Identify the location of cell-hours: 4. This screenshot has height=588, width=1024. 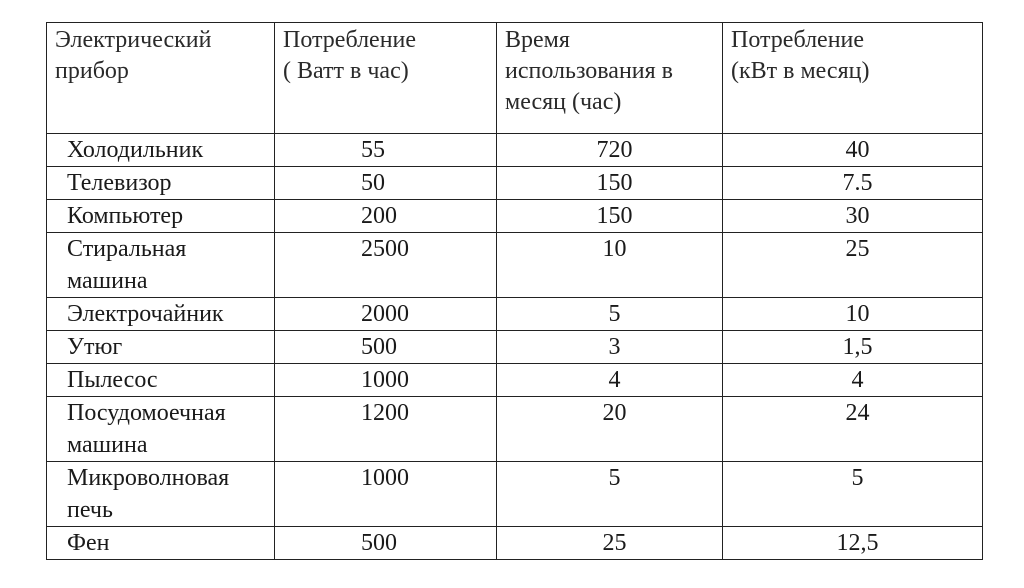
(609, 380).